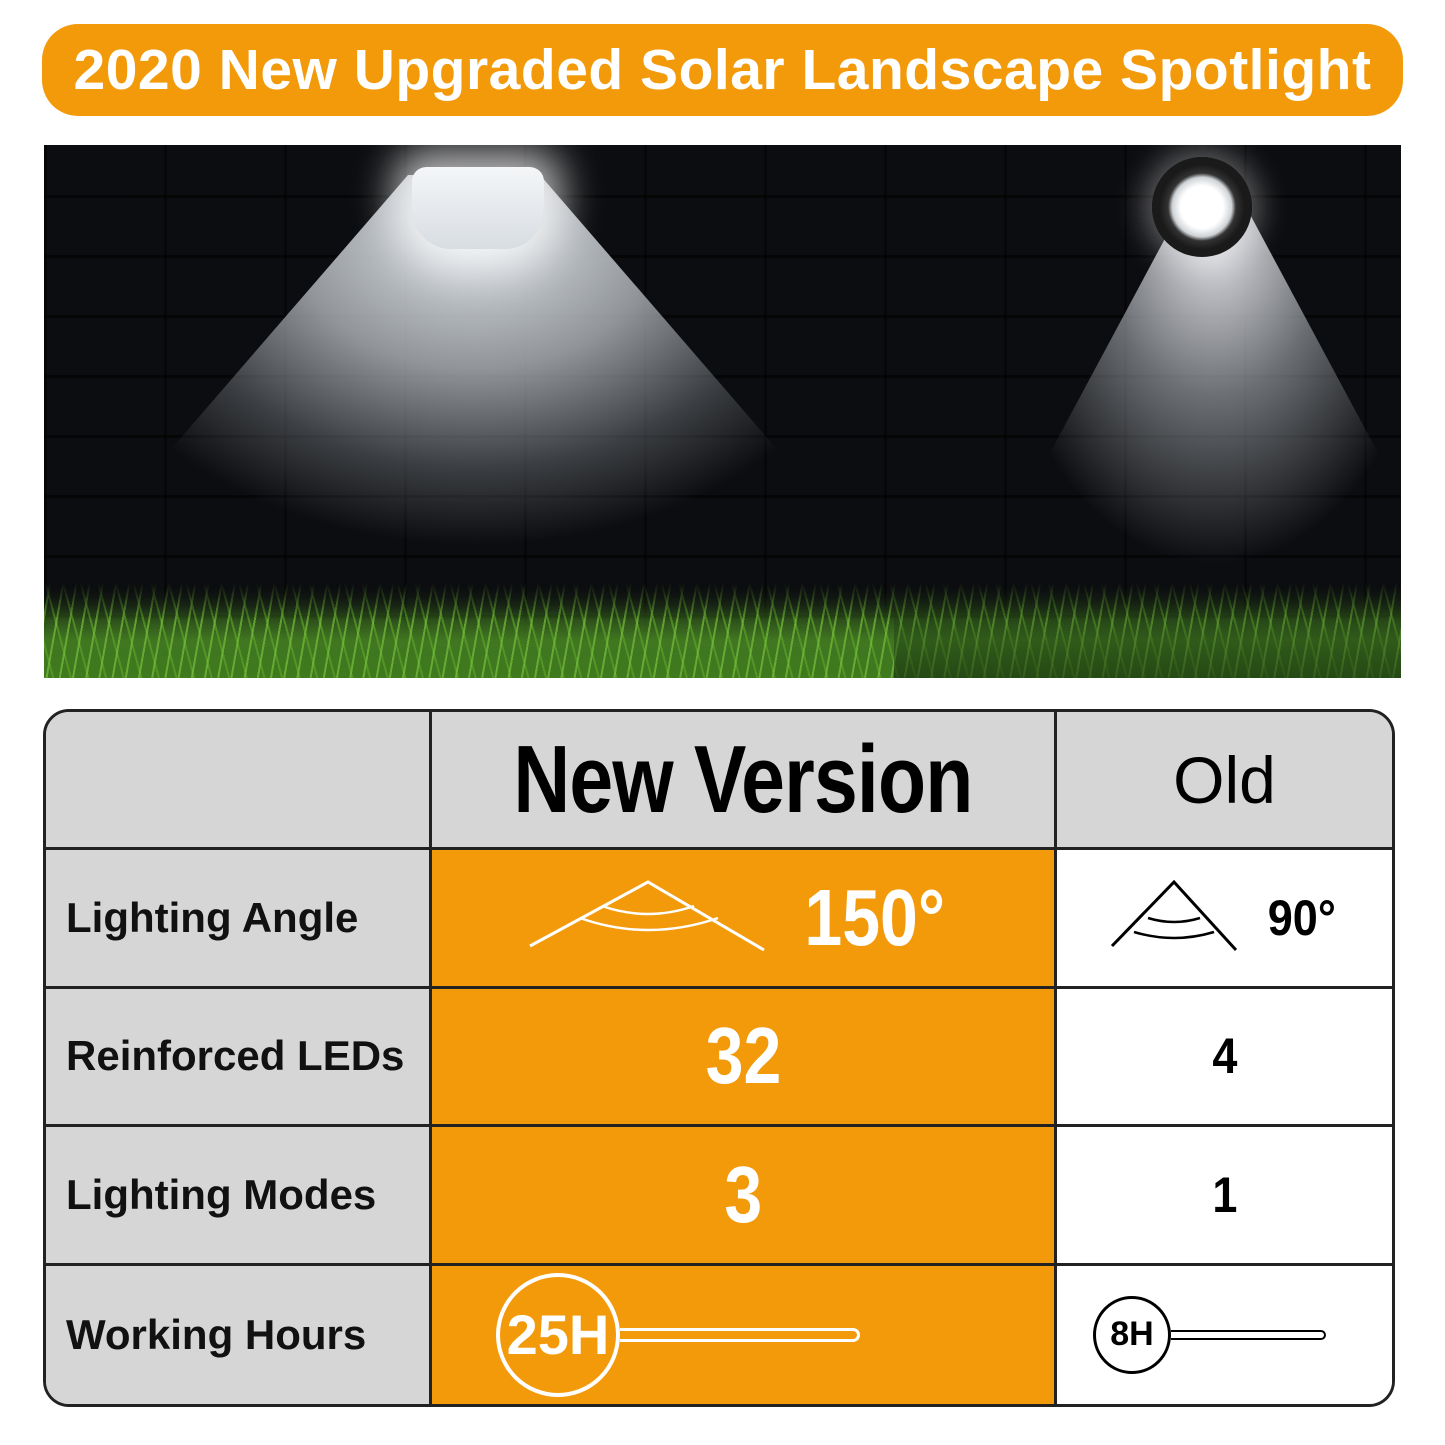  I want to click on new-value-cell: 25H, so click(744, 1334).